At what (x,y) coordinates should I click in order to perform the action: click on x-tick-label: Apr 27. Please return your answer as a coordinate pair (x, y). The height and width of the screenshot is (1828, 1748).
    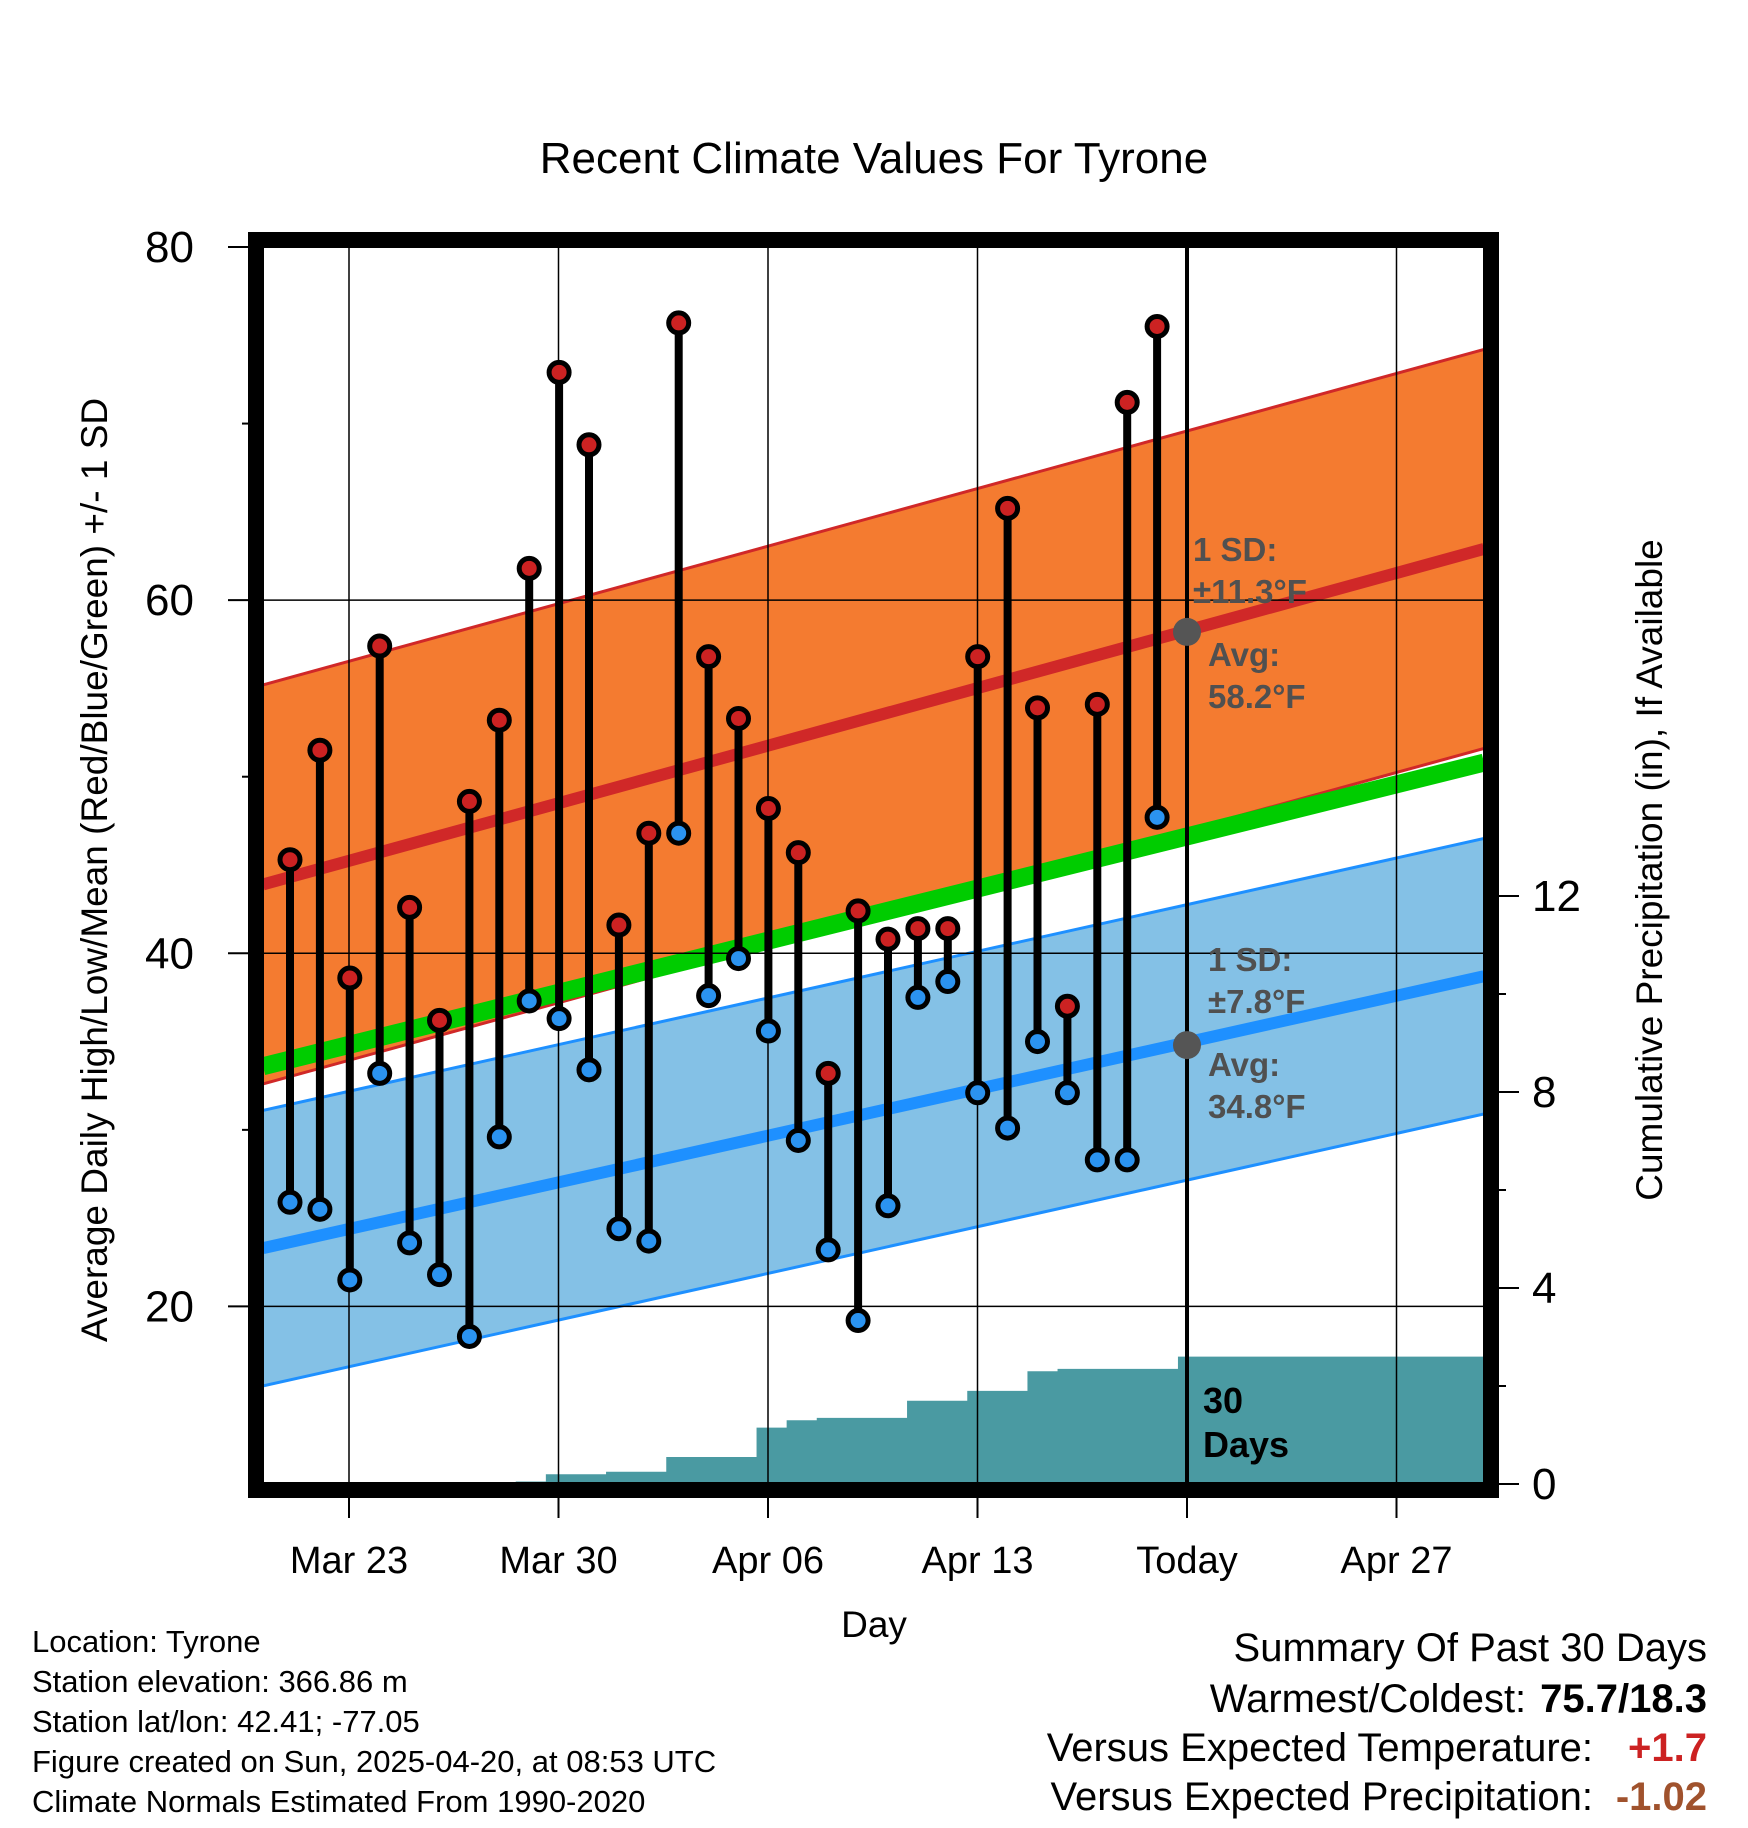
    Looking at the image, I should click on (1397, 1561).